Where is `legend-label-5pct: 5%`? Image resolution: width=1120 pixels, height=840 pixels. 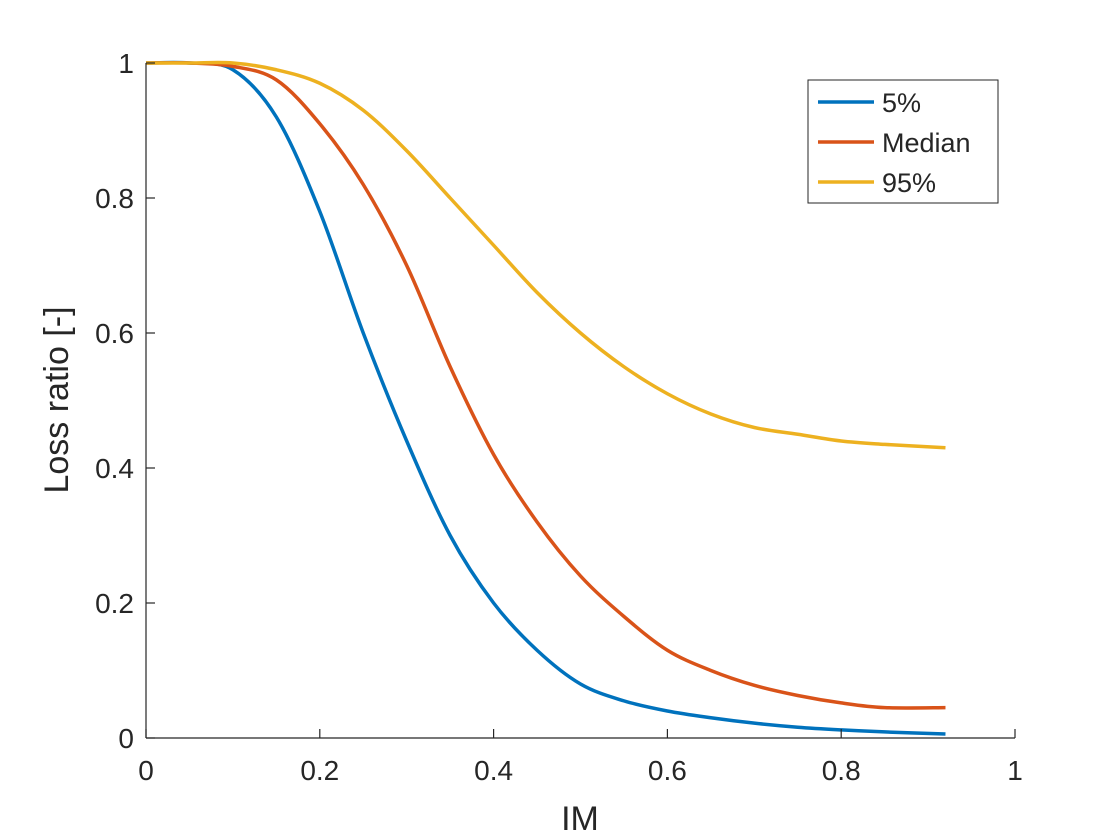 legend-label-5pct: 5% is located at coordinates (901, 103).